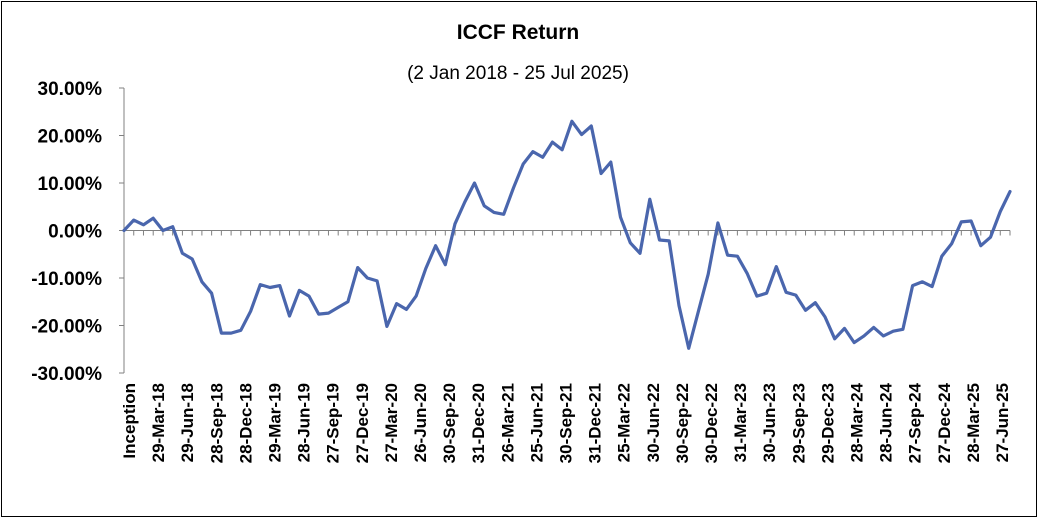  What do you see at coordinates (129, 421) in the screenshot?
I see `x-tick-label: Inception` at bounding box center [129, 421].